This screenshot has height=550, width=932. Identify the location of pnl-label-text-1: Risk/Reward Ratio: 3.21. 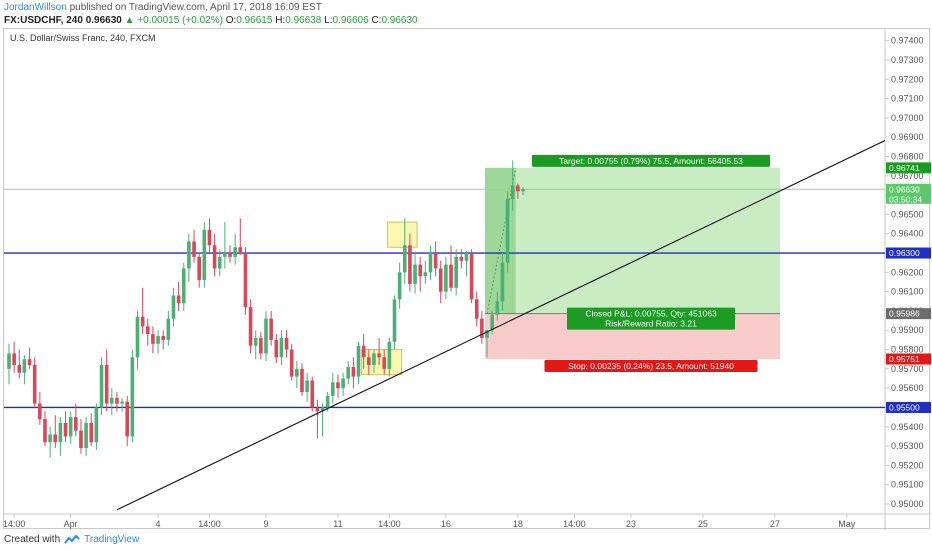
(651, 324).